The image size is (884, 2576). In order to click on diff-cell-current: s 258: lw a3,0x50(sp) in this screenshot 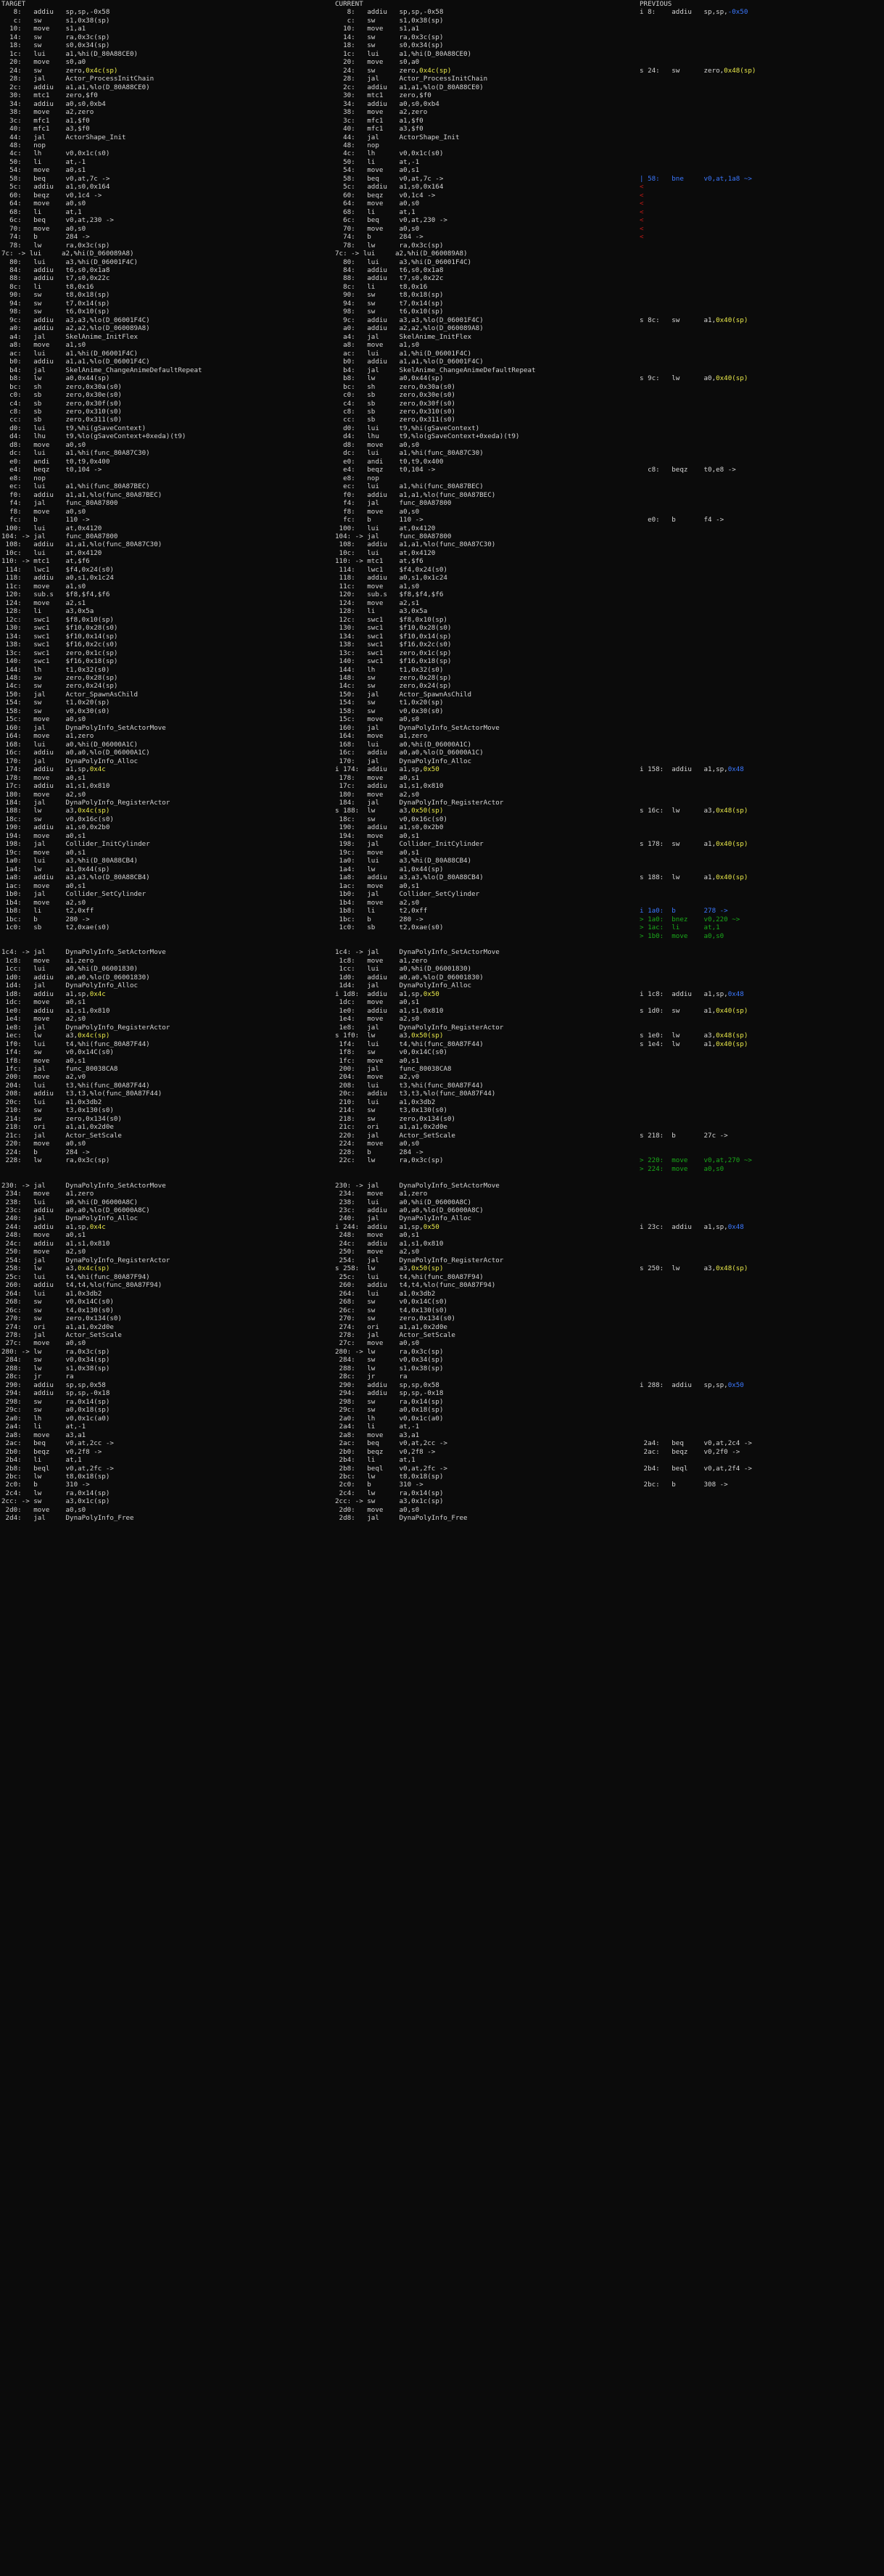, I will do `click(431, 1268)`.